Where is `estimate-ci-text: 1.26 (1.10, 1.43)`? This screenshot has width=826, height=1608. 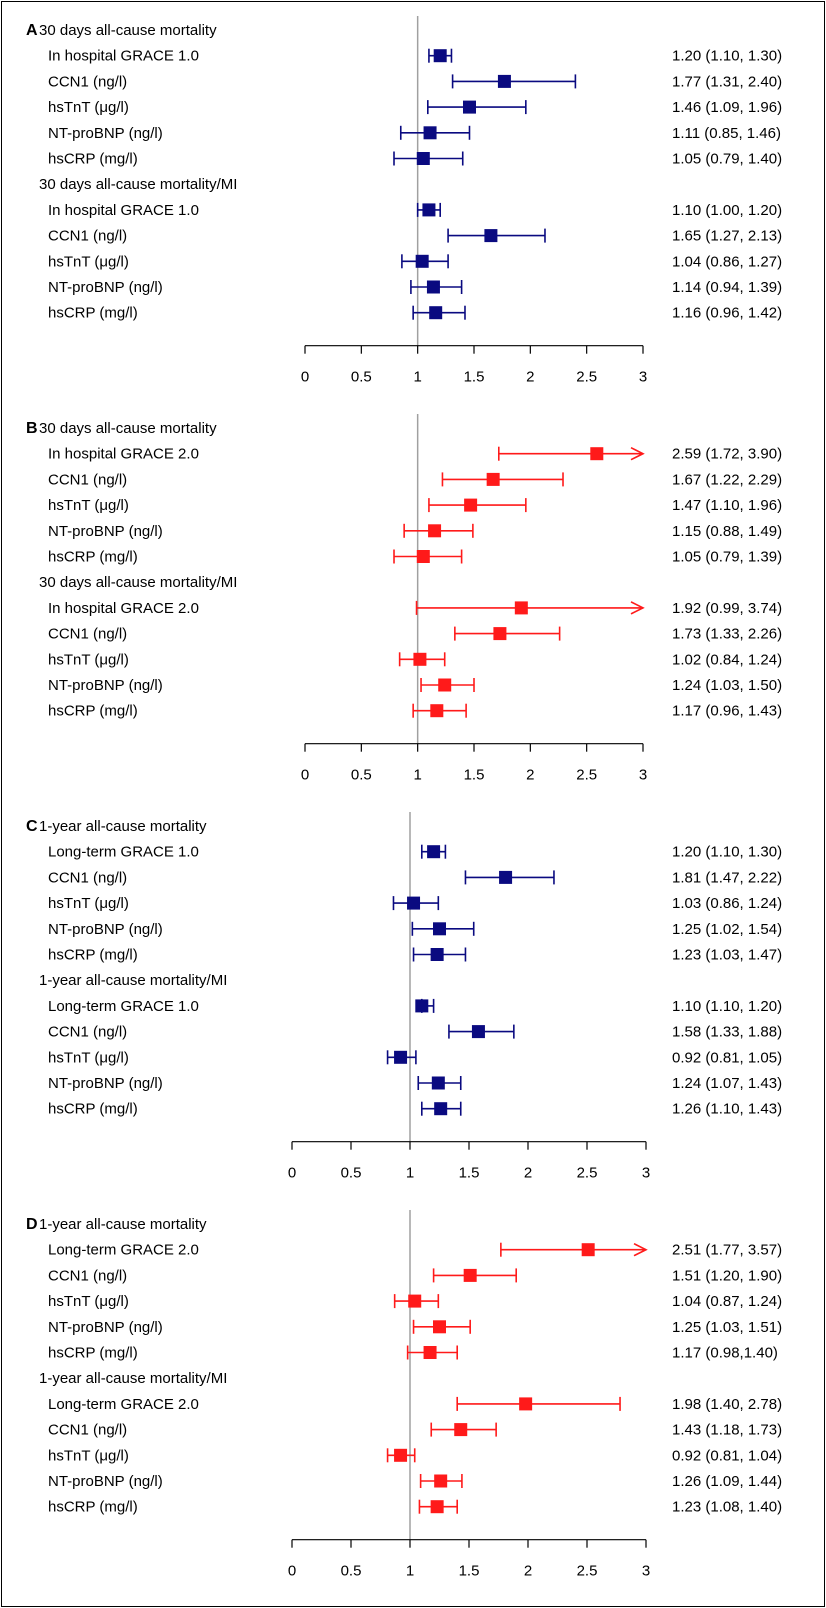
estimate-ci-text: 1.26 (1.10, 1.43) is located at coordinates (727, 1109).